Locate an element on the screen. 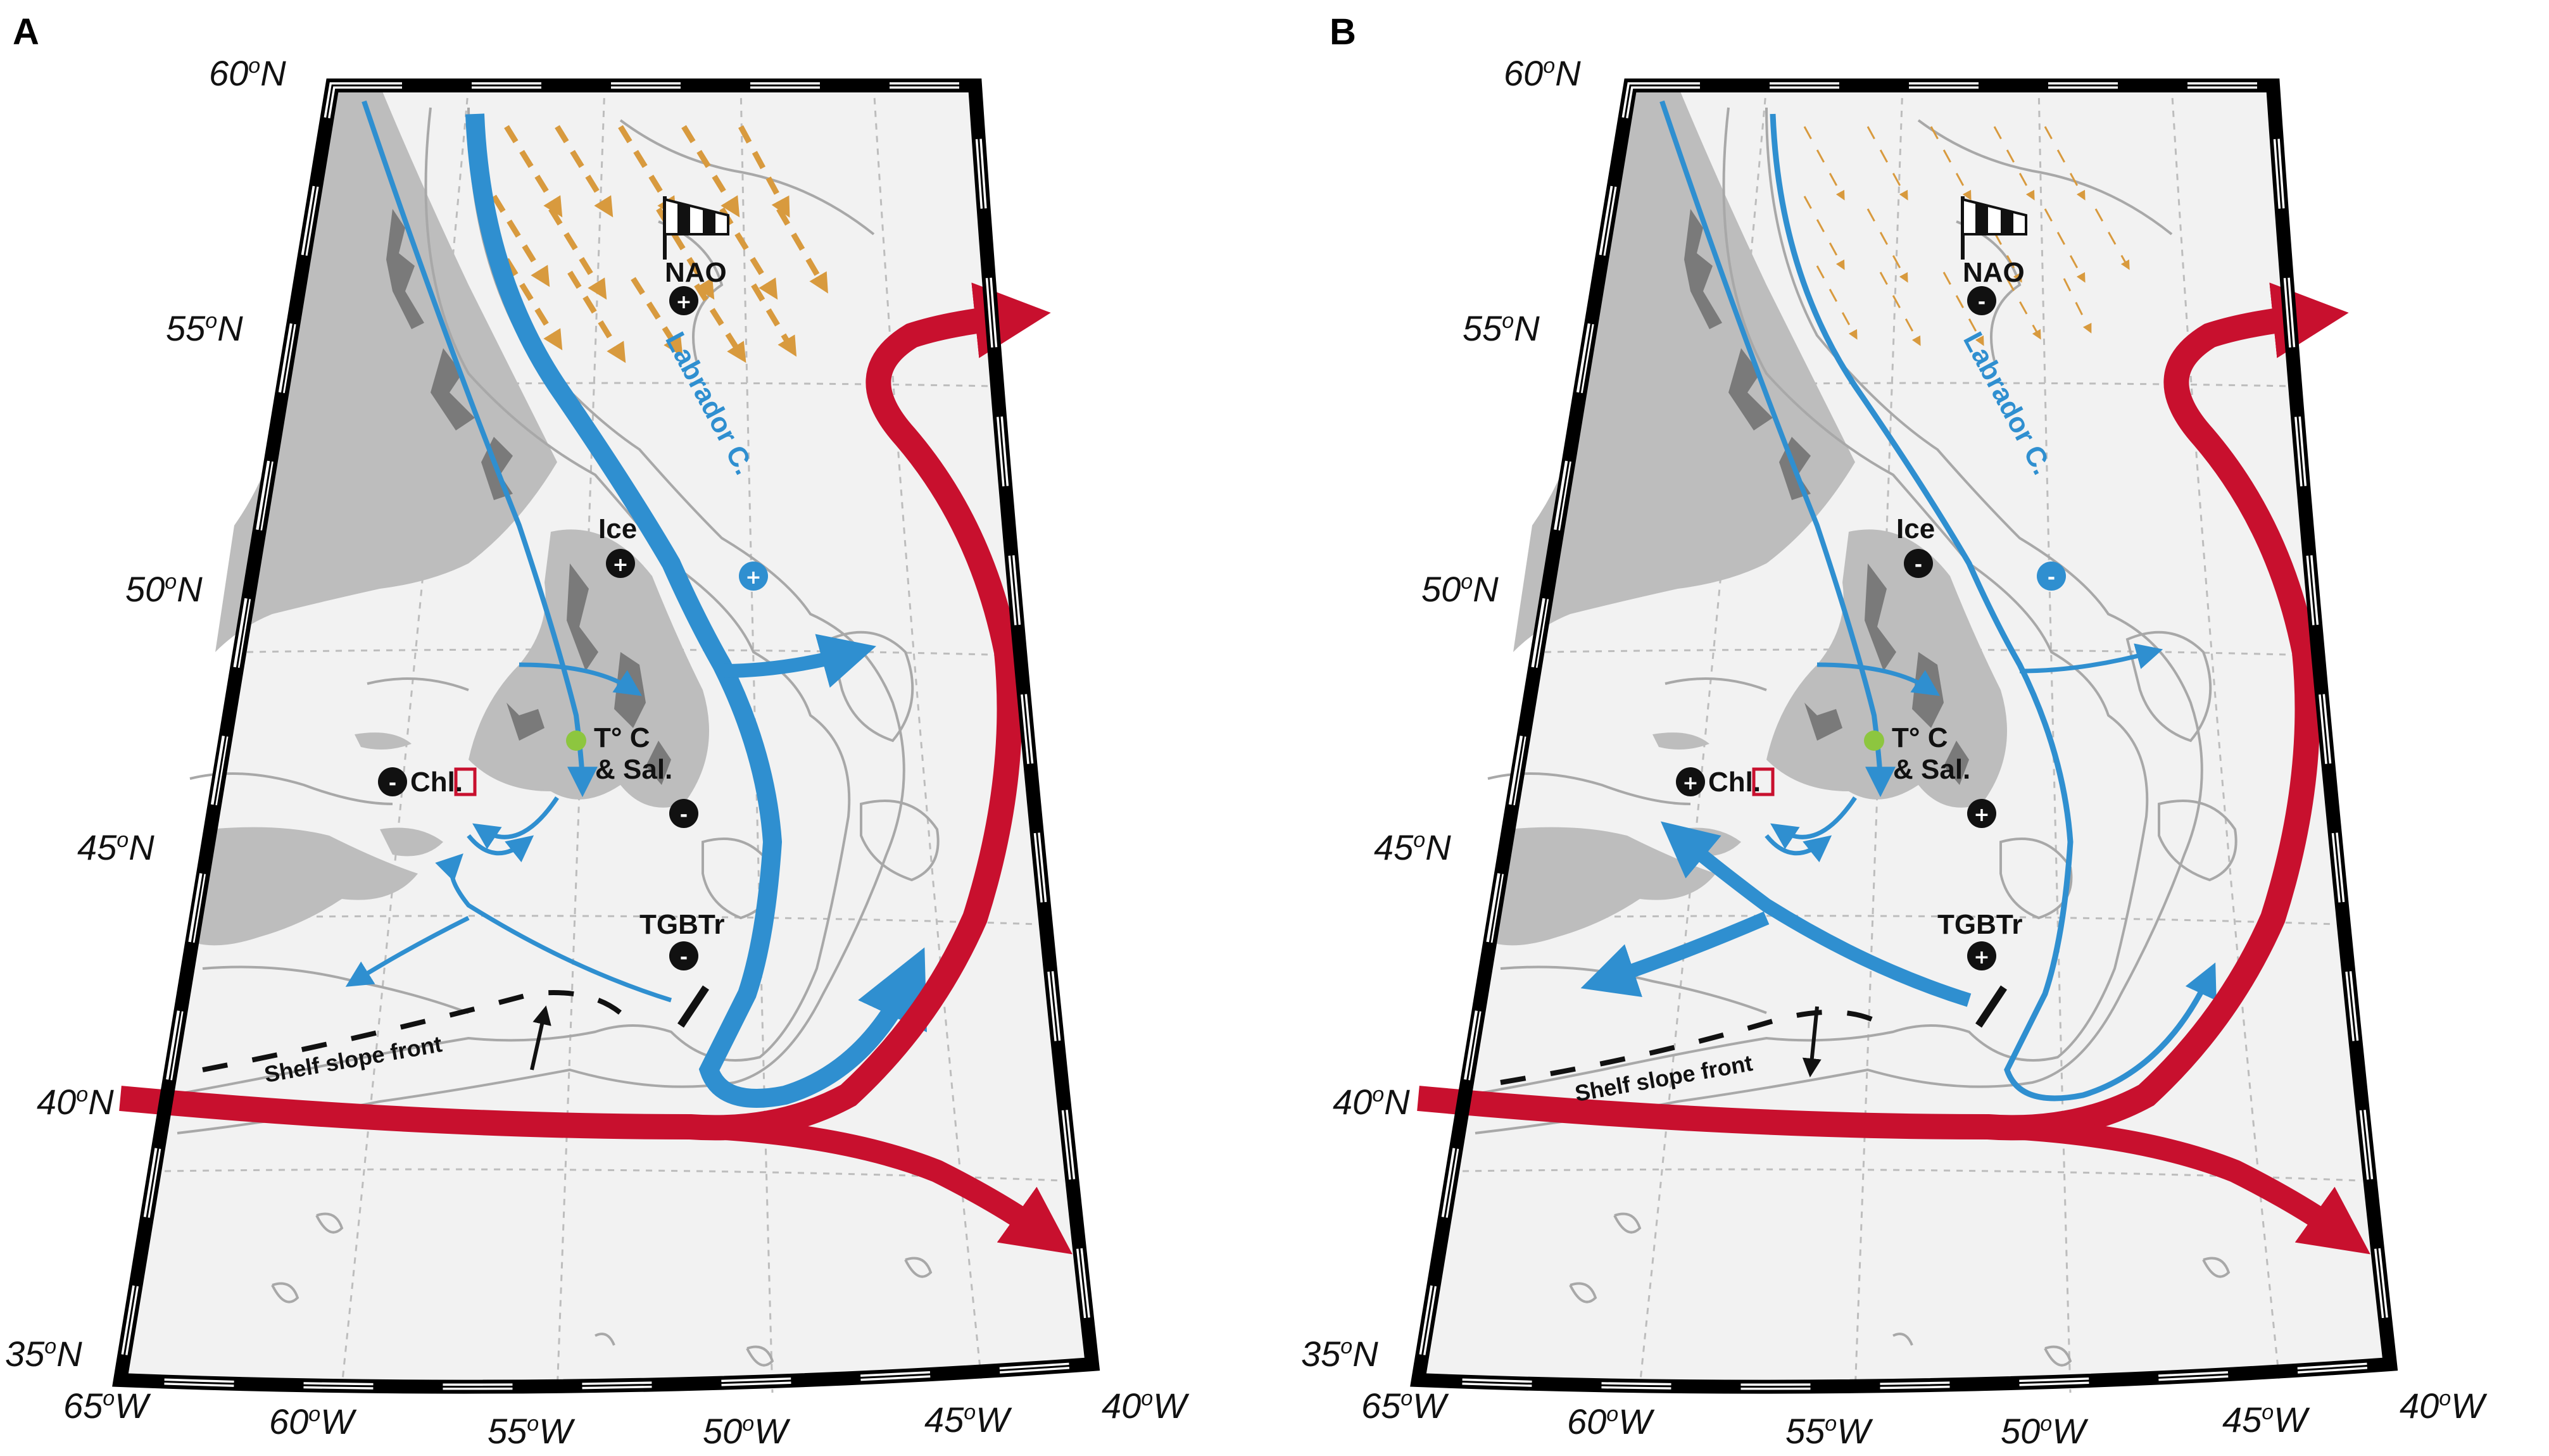 This screenshot has width=2549, height=1456. temp-sal-sign: + is located at coordinates (1981, 813).